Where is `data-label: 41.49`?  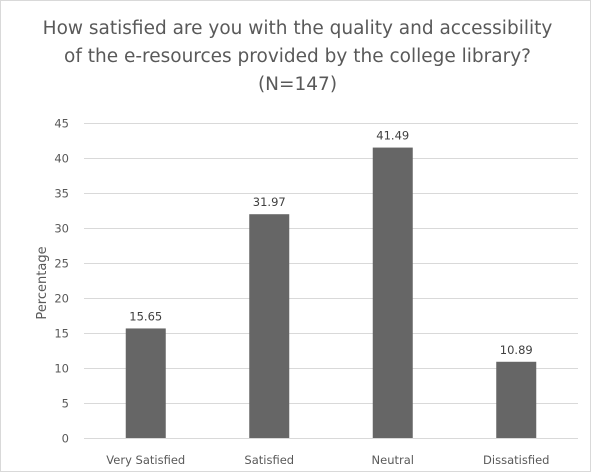 data-label: 41.49 is located at coordinates (392, 136).